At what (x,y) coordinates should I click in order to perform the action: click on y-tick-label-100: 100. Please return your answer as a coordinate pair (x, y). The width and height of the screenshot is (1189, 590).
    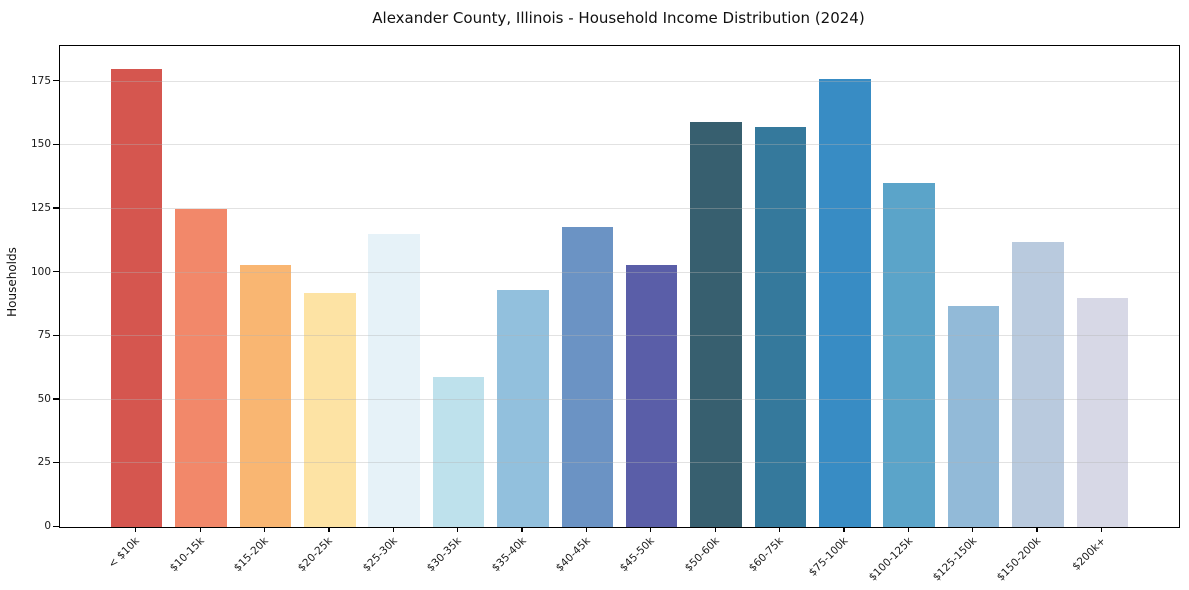
    Looking at the image, I should click on (40, 271).